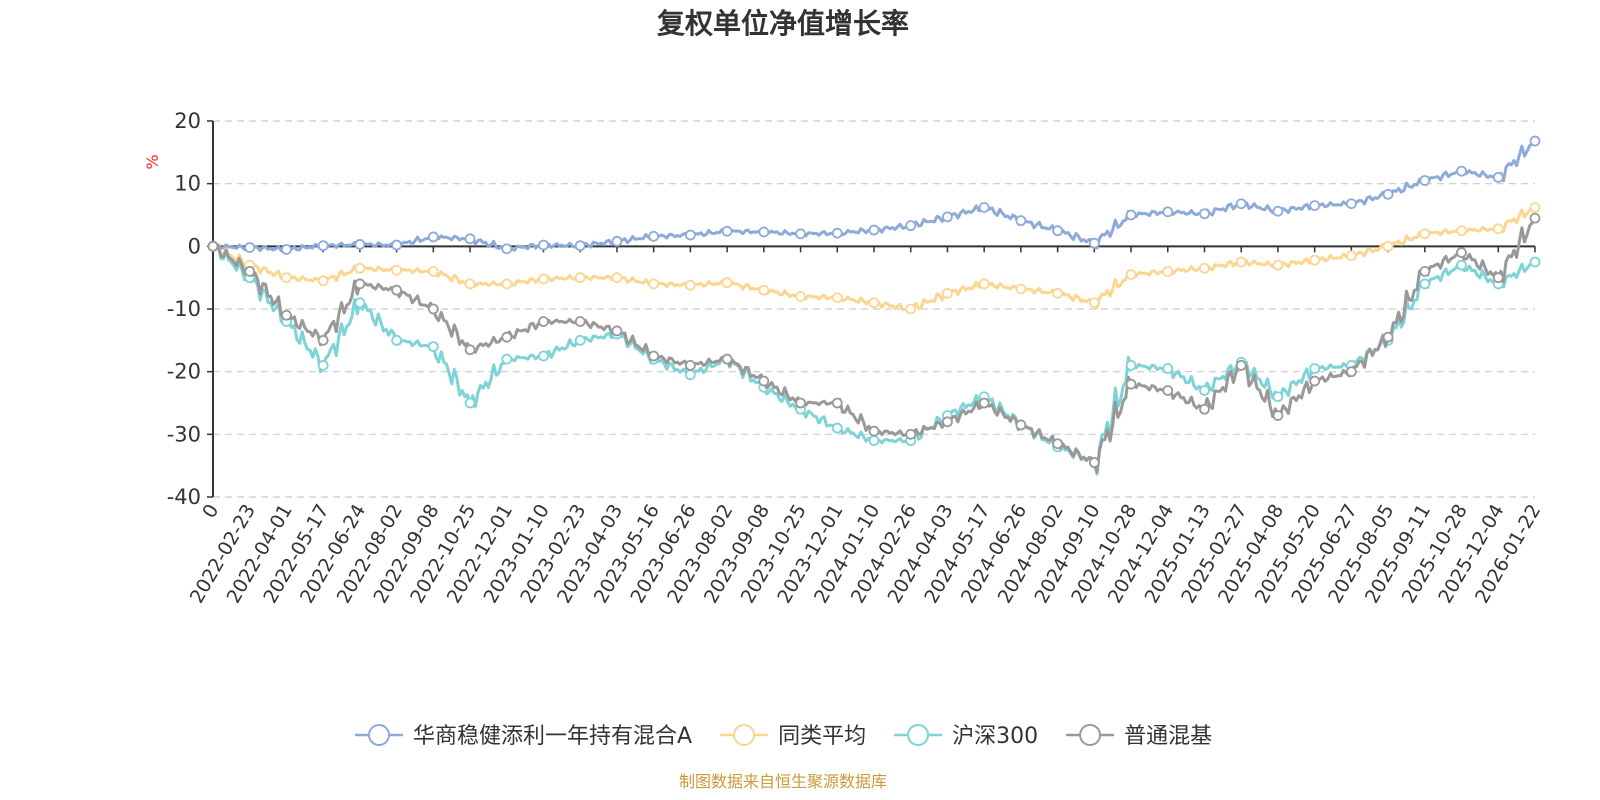 This screenshot has height=800, width=1600. Describe the element at coordinates (783, 781) in the screenshot. I see `data-source-note: 制图数据来自恒生聚源数据库` at that location.